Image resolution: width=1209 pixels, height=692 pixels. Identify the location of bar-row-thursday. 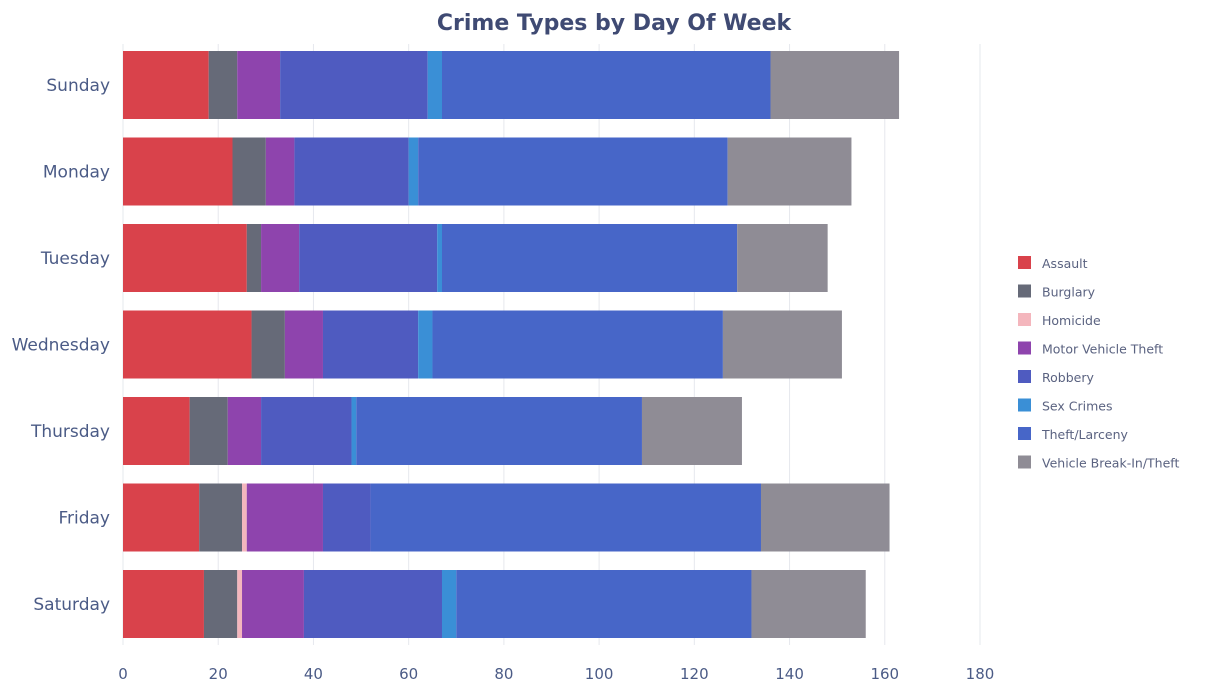
(432, 431).